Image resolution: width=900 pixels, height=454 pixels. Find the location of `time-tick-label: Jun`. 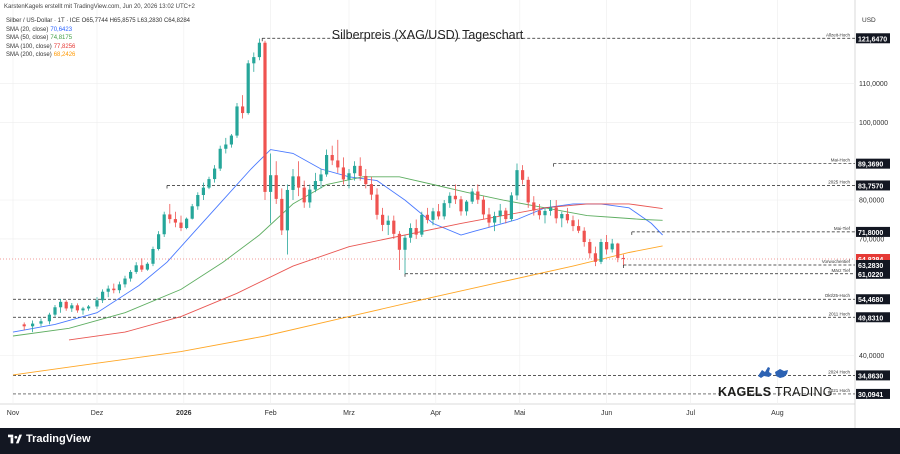

time-tick-label: Jun is located at coordinates (606, 413).